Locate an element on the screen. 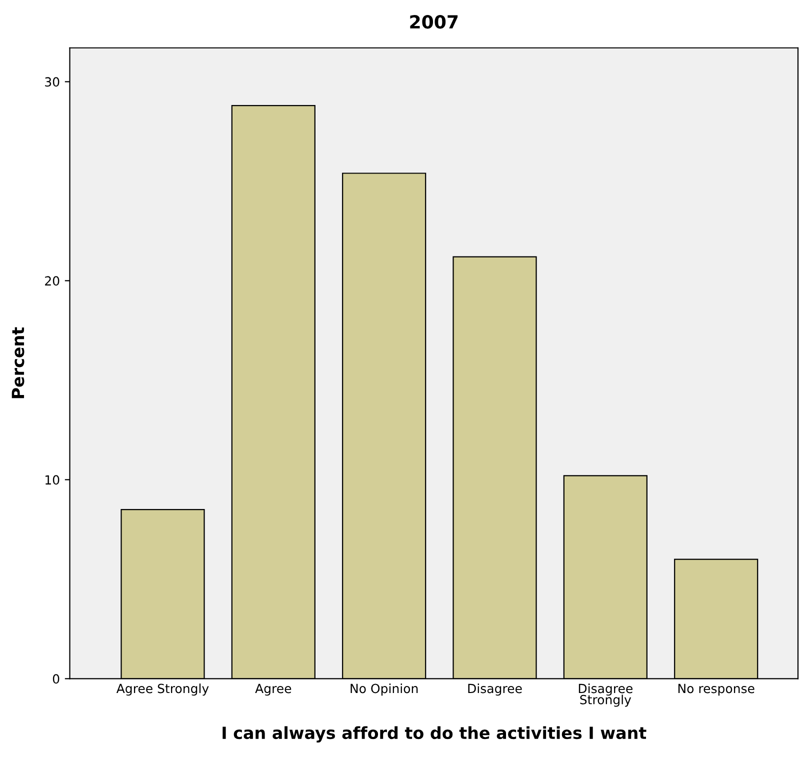 The height and width of the screenshot is (760, 802). y-tick-label: 30 is located at coordinates (52, 82).